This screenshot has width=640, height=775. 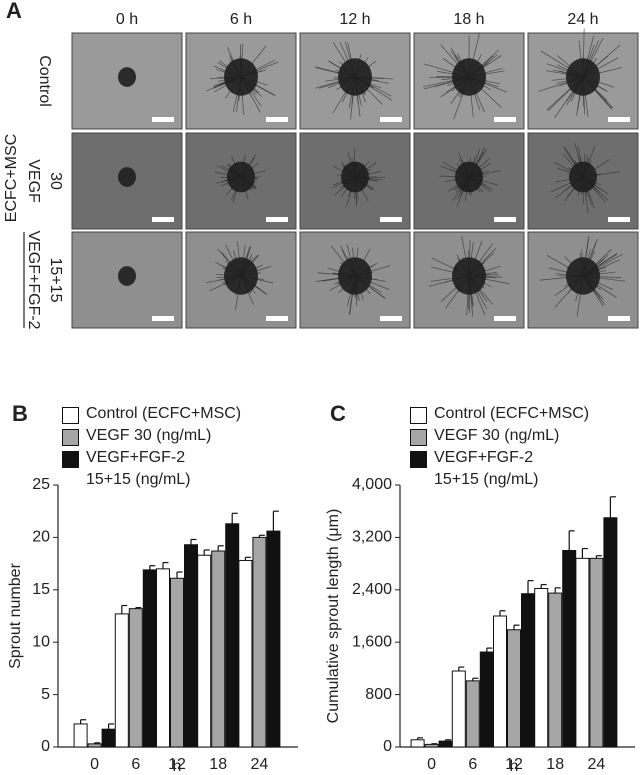 I want to click on row-label: VEGF+FGF-2, so click(x=33, y=279).